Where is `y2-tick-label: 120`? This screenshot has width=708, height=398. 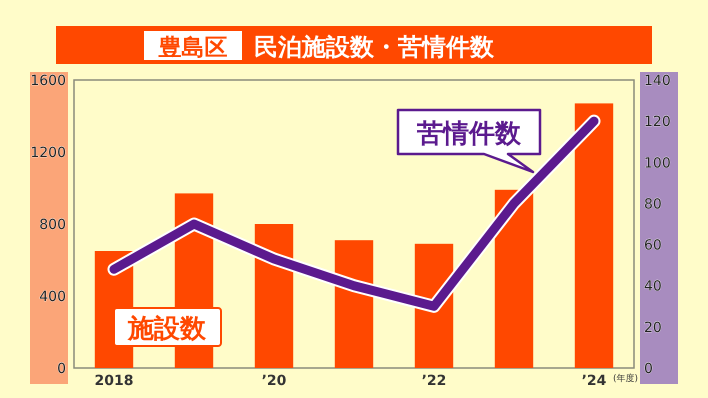 y2-tick-label: 120 is located at coordinates (657, 122).